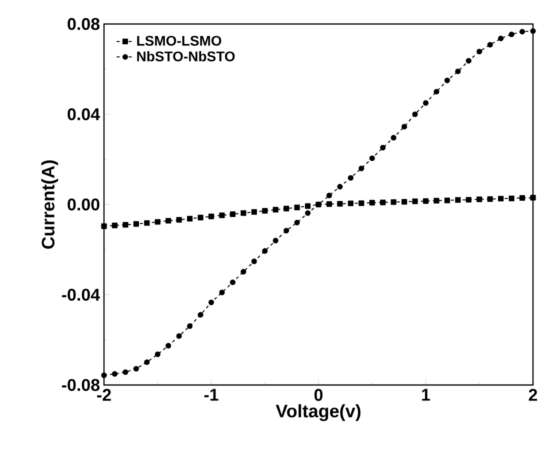 The height and width of the screenshot is (454, 543). What do you see at coordinates (318, 413) in the screenshot?
I see `x-axis-title: Voltage(v)` at bounding box center [318, 413].